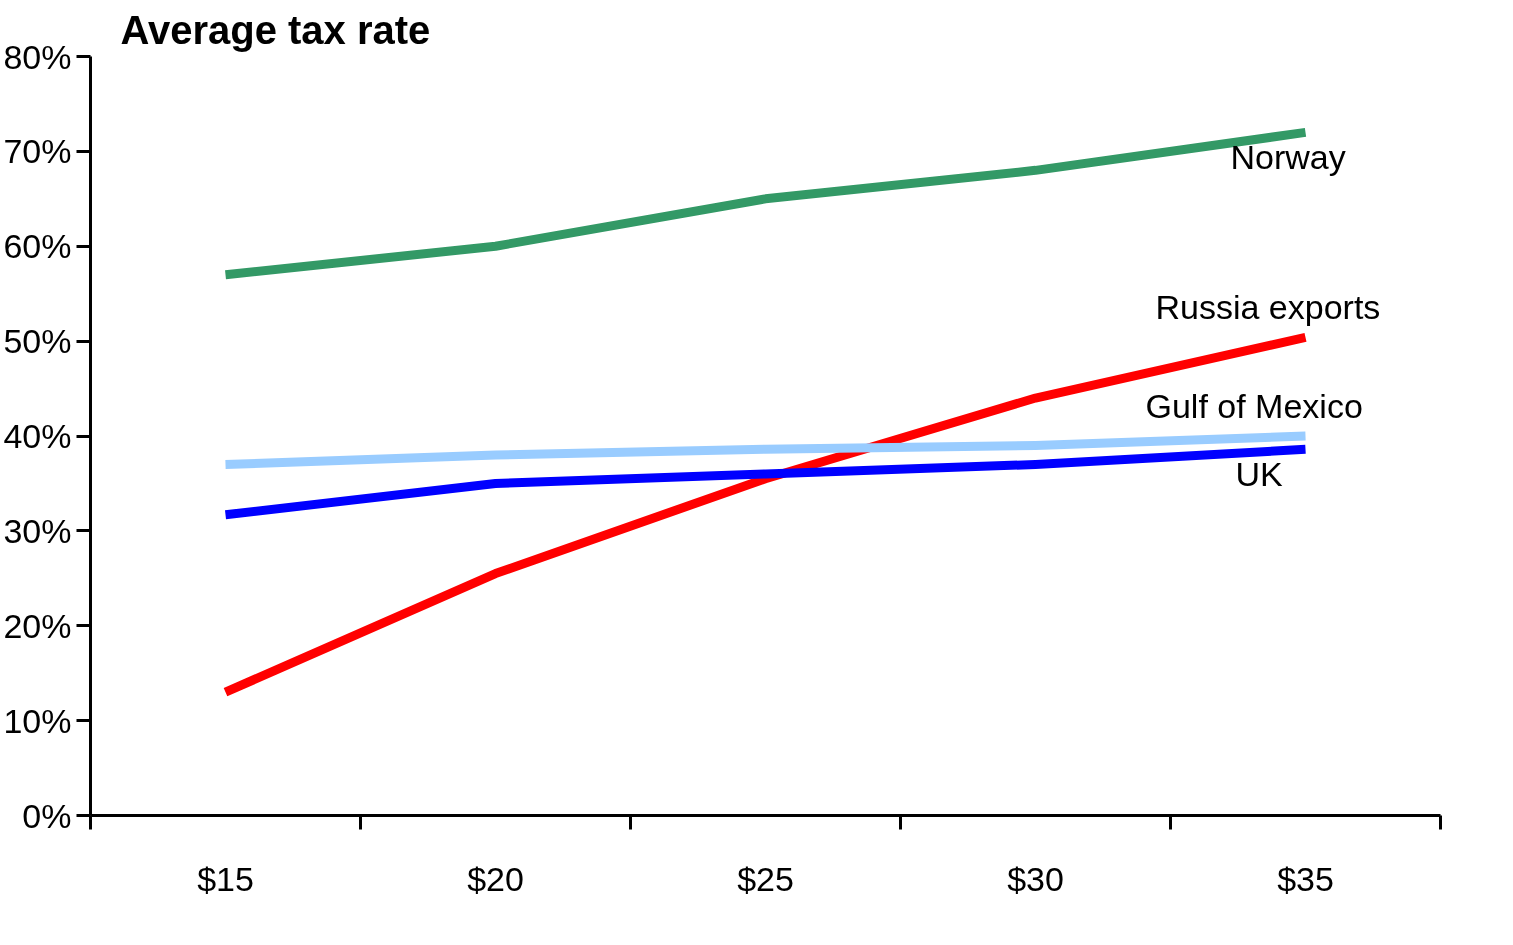 The width and height of the screenshot is (1513, 945). What do you see at coordinates (225, 878) in the screenshot?
I see `x-tick-label: $15` at bounding box center [225, 878].